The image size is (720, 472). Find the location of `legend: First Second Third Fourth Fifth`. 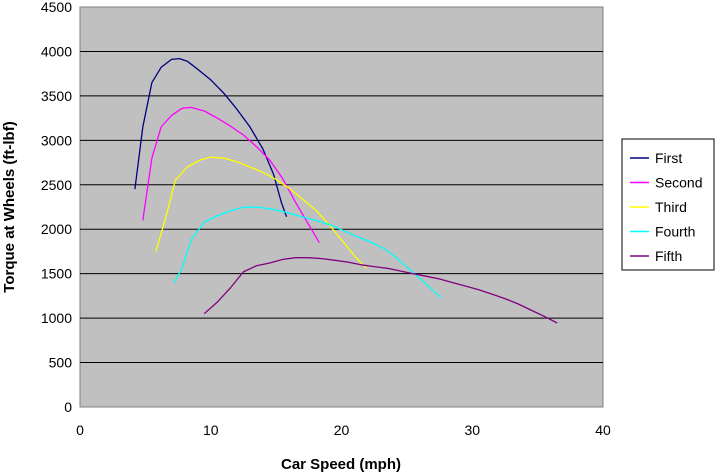

legend: First Second Third Fourth Fifth is located at coordinates (668, 204).